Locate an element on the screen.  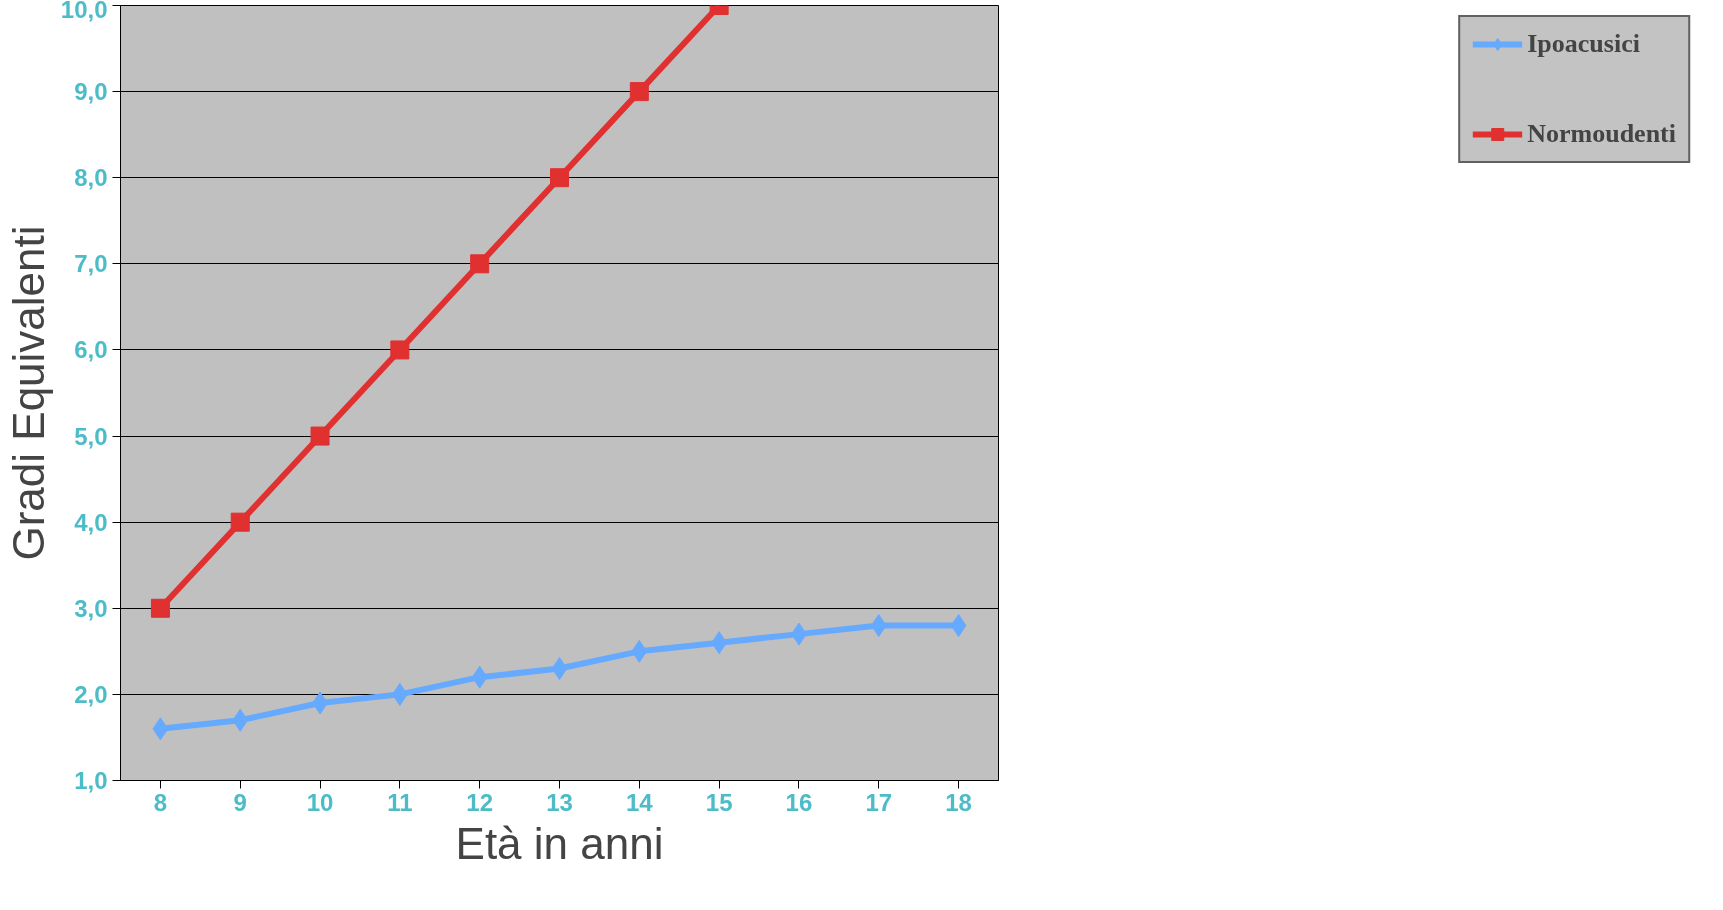
x-tick-label: 12 is located at coordinates (480, 802).